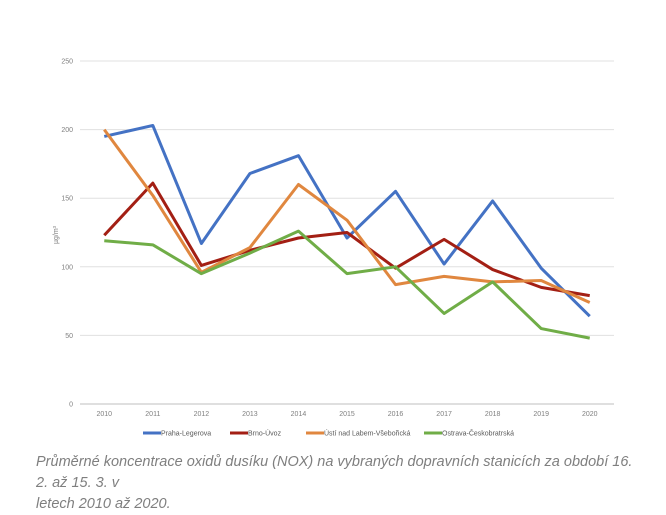  I want to click on legend-label: Ostrava-Českobratrská, so click(478, 433).